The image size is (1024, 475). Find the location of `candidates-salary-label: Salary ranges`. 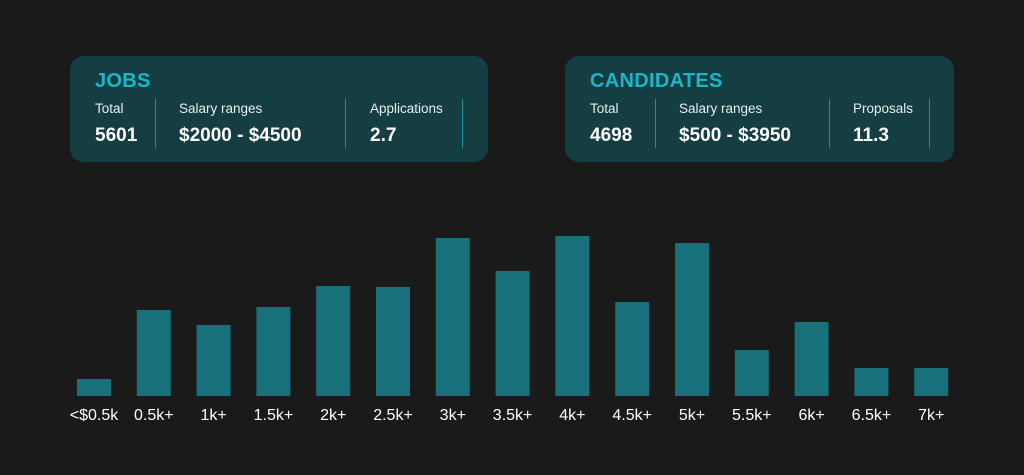

candidates-salary-label: Salary ranges is located at coordinates (721, 108).